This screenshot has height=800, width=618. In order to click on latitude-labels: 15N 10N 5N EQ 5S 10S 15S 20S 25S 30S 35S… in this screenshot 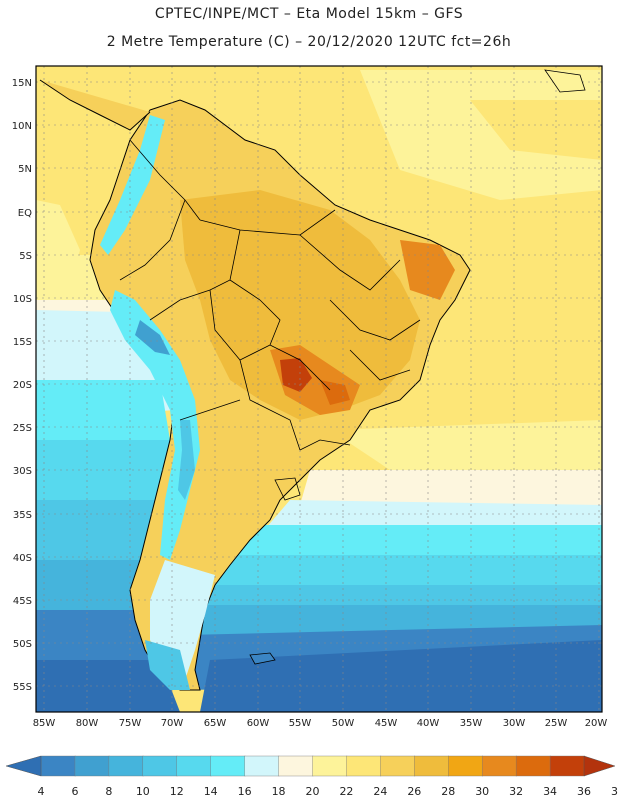, I will do `click(22, 385)`.